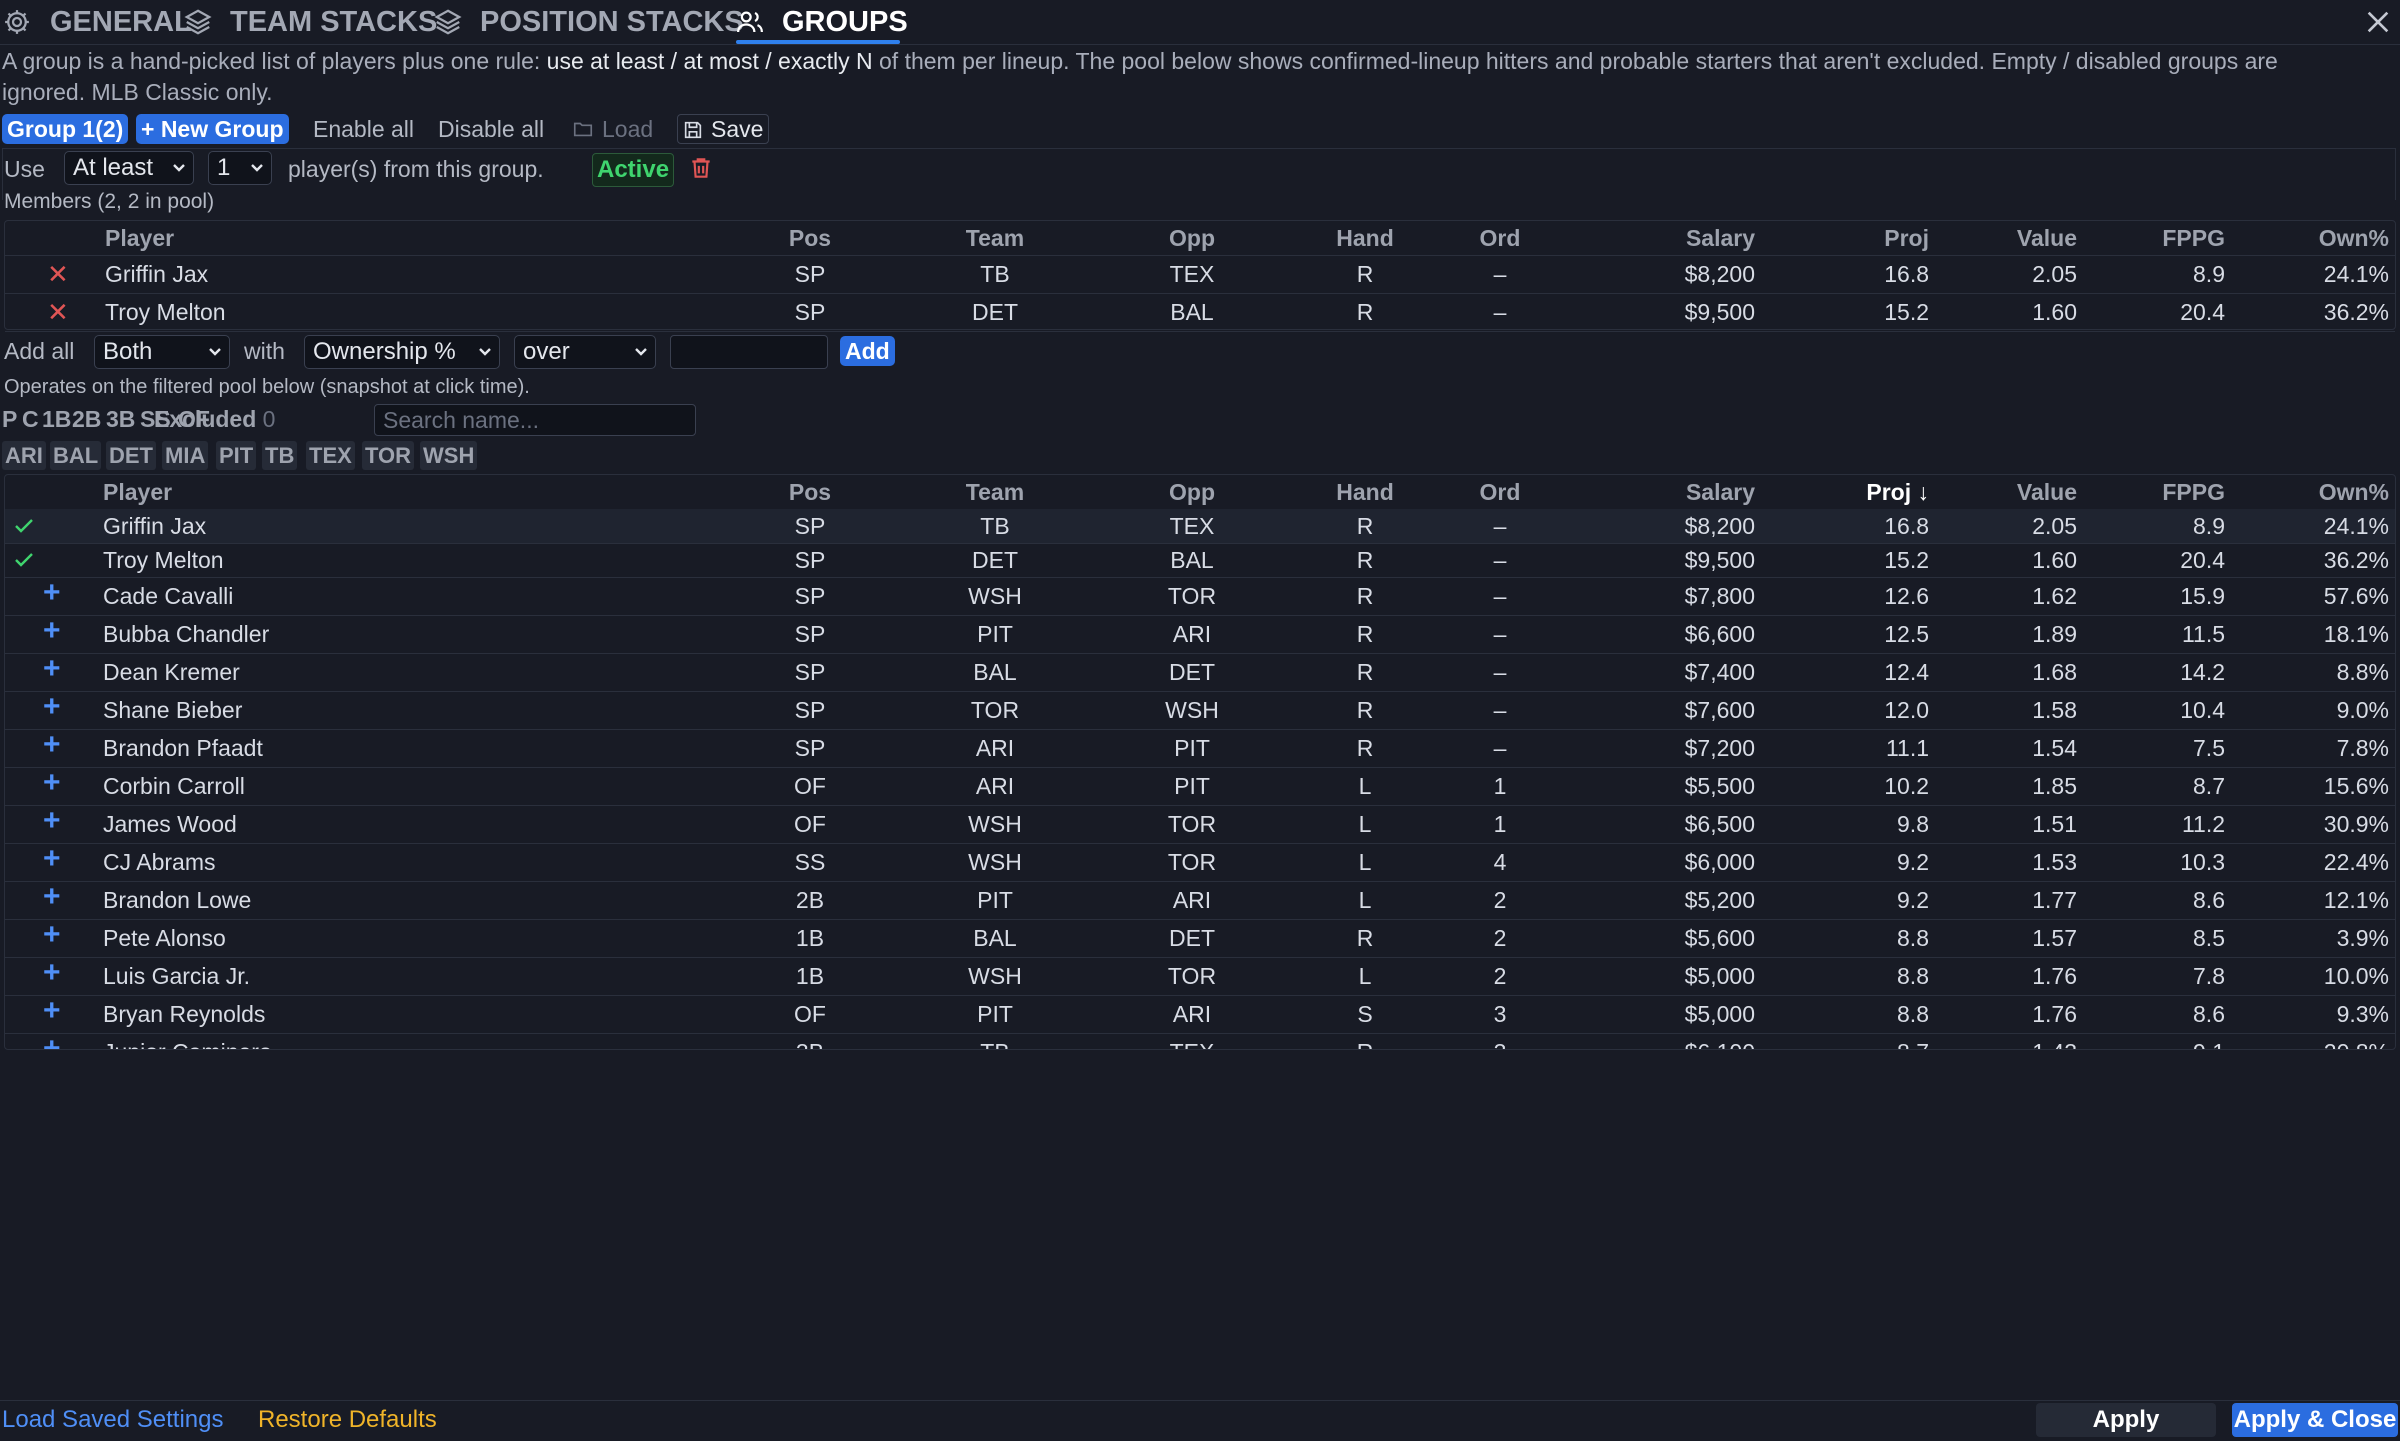 This screenshot has width=2400, height=1441. I want to click on metric-select: Ownership %, so click(402, 352).